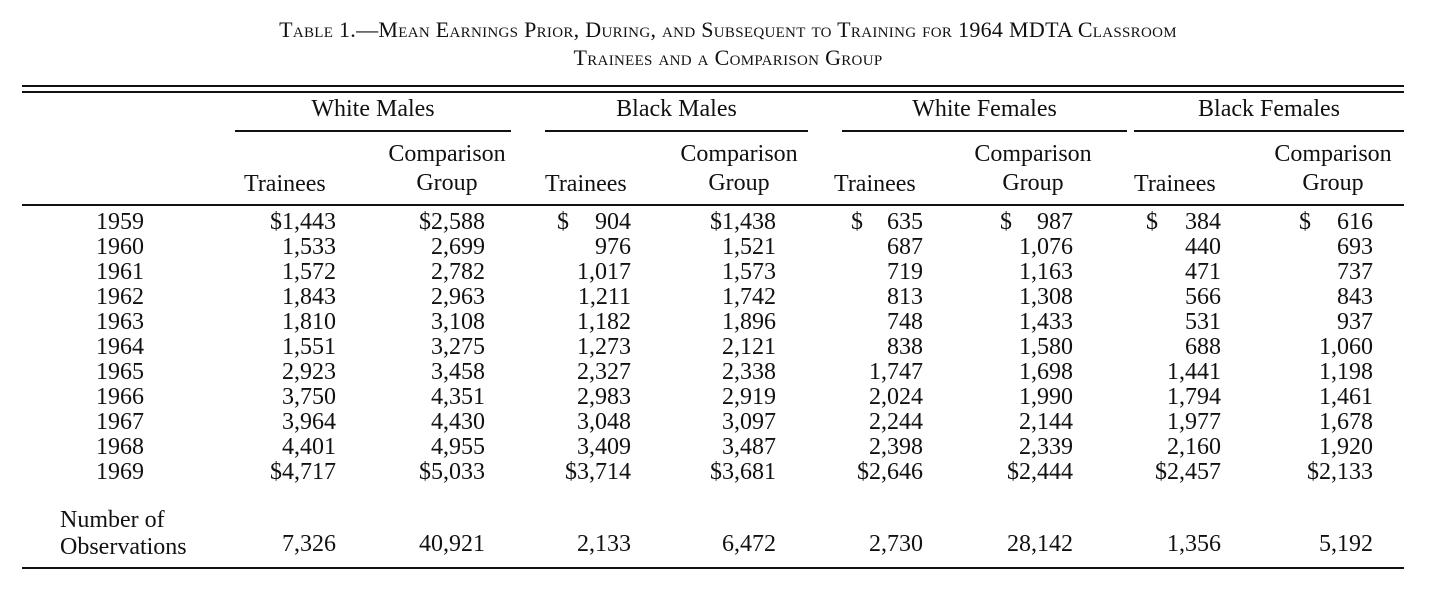 This screenshot has width=1456, height=610. Describe the element at coordinates (896, 544) in the screenshot. I see `obs-wf-trainees: 2,730` at that location.